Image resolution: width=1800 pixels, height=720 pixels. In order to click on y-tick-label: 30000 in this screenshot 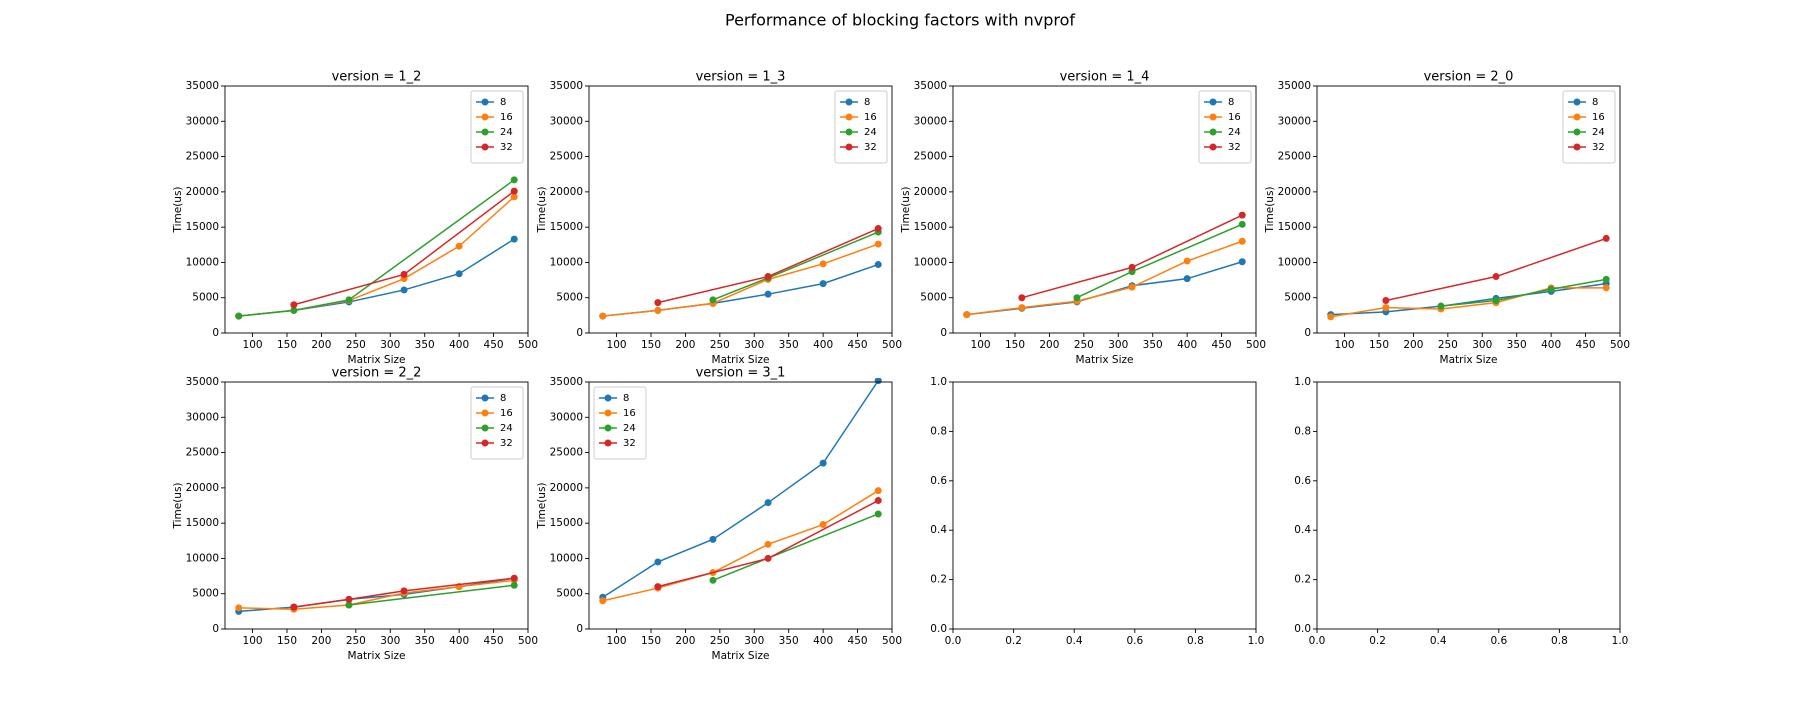, I will do `click(202, 121)`.